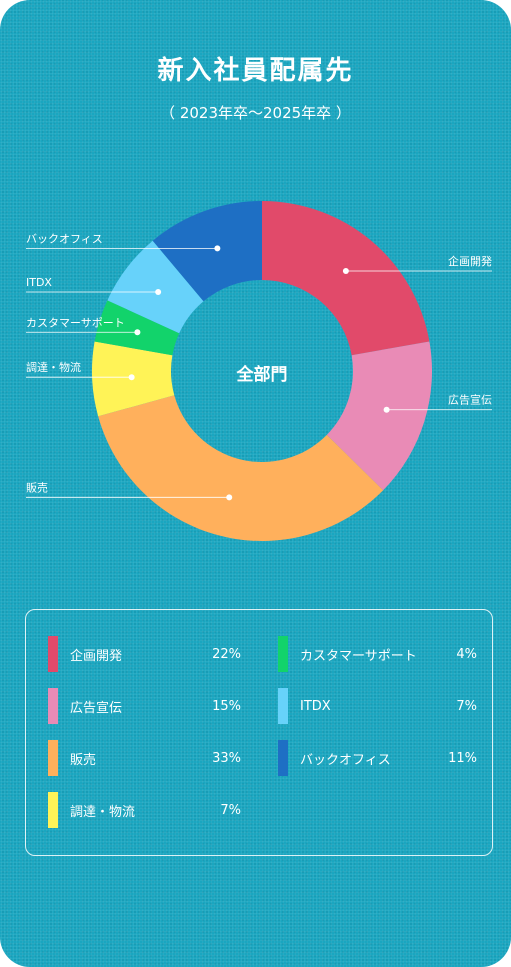  What do you see at coordinates (462, 758) in the screenshot?
I see `legend-value: 11%` at bounding box center [462, 758].